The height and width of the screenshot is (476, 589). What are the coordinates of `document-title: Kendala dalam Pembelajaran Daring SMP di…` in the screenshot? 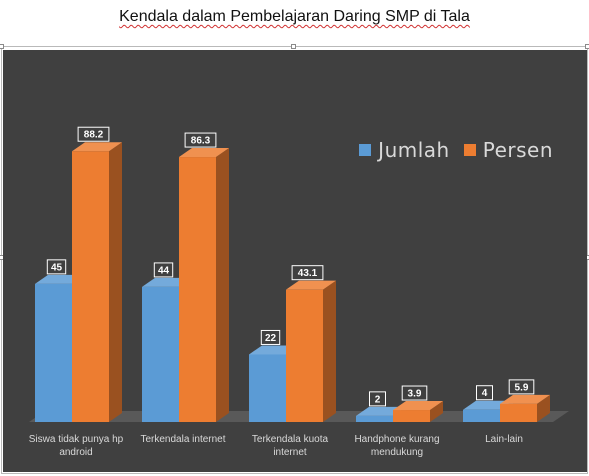 It's located at (294, 16).